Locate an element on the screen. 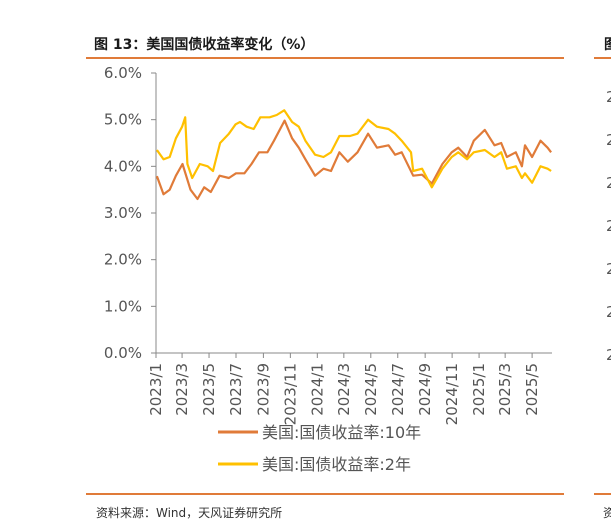  x-tick-label: 2024/9 is located at coordinates (425, 389).